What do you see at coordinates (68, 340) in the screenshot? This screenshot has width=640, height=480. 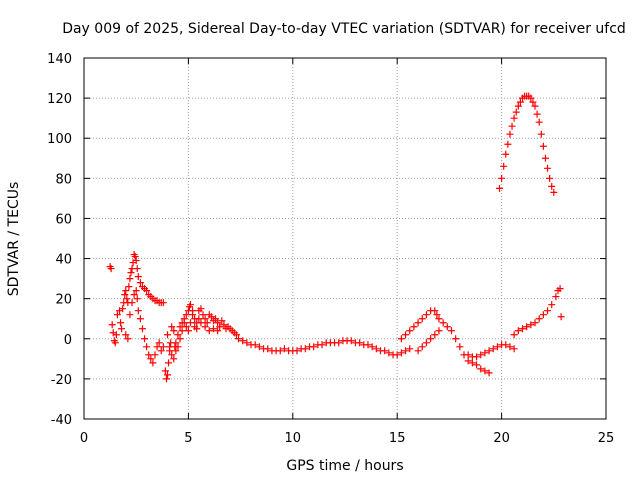 I see `y-tick-label: 0` at bounding box center [68, 340].